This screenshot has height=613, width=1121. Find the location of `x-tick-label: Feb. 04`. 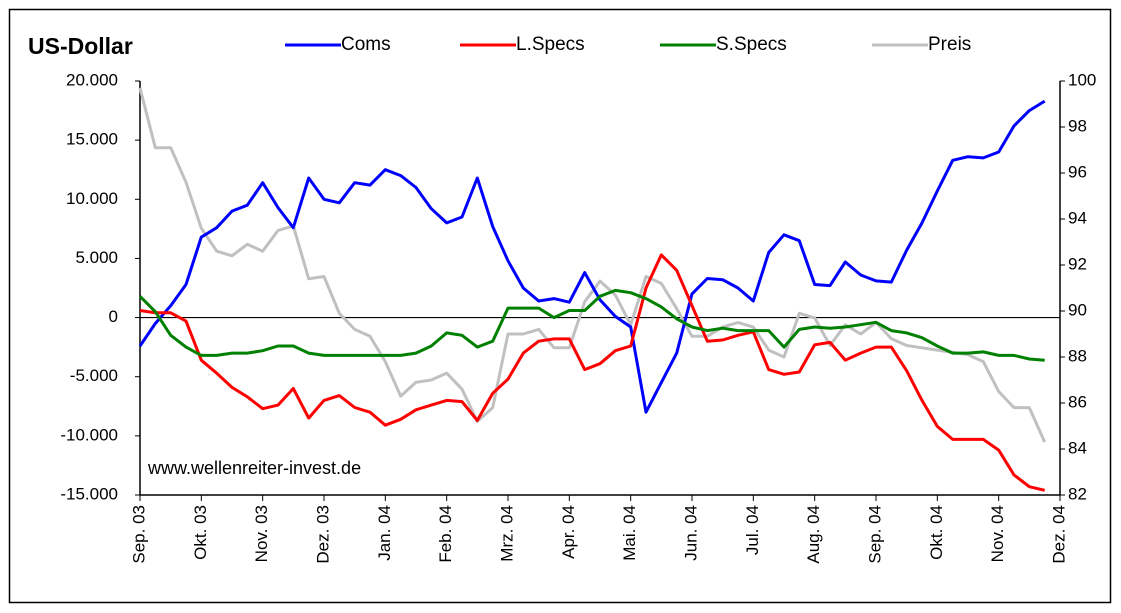

x-tick-label: Feb. 04 is located at coordinates (445, 534).